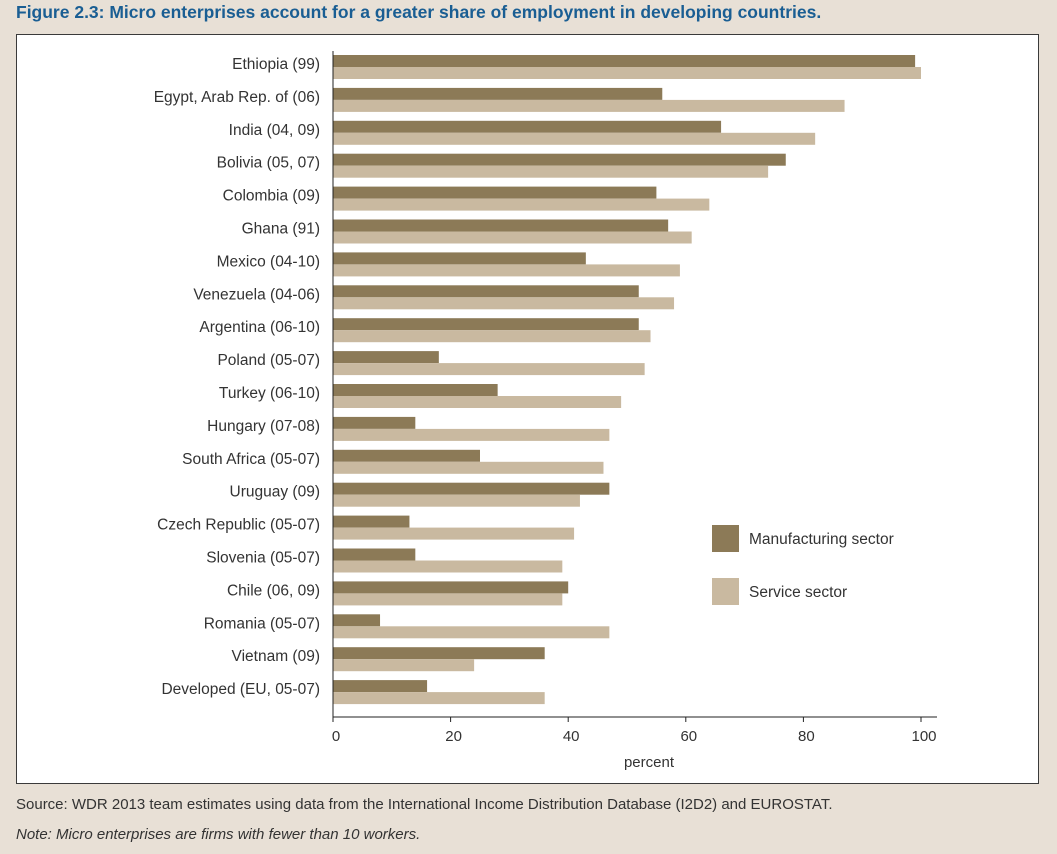 The image size is (1057, 854). What do you see at coordinates (275, 492) in the screenshot?
I see `category-label: Uruguay (09)` at bounding box center [275, 492].